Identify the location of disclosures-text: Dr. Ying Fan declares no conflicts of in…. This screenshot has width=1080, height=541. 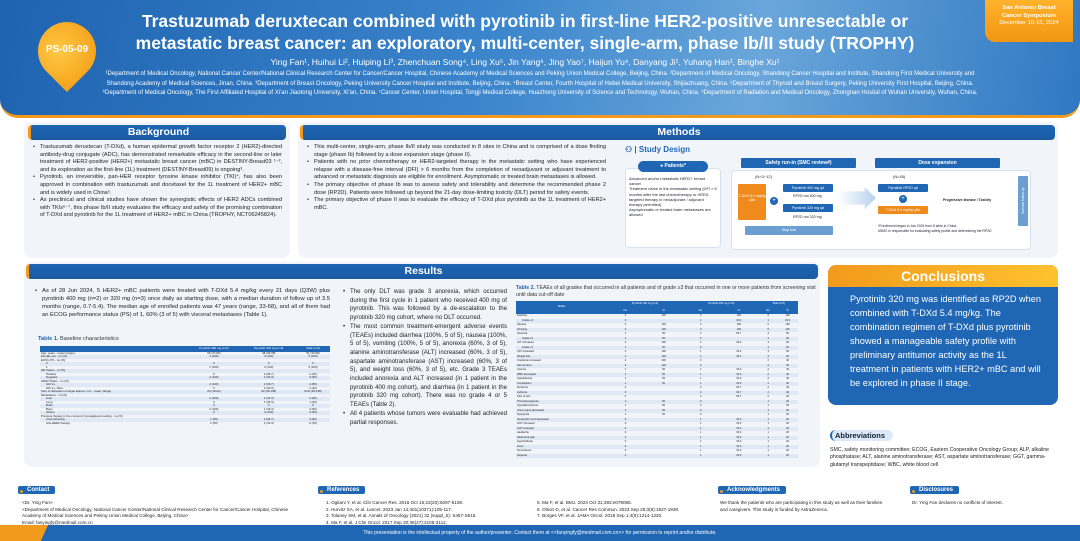
(957, 502).